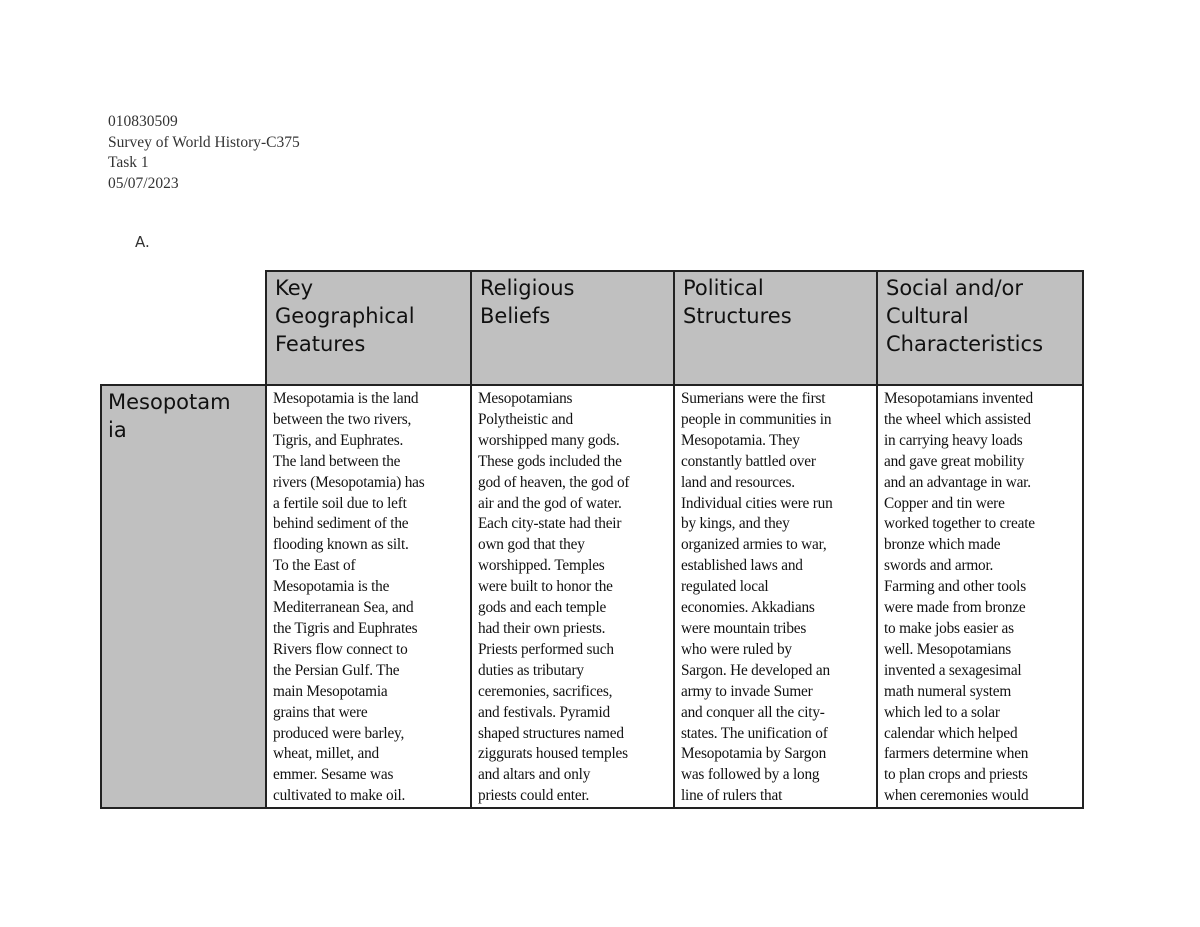 The image size is (1200, 927). I want to click on task-label: Task 1, so click(128, 162).